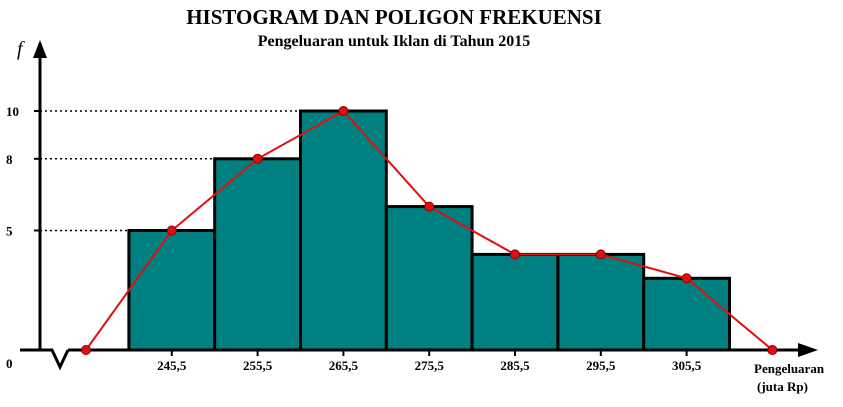  What do you see at coordinates (23, 237) in the screenshot?
I see `y-ticks-group: 0 5 8 10` at bounding box center [23, 237].